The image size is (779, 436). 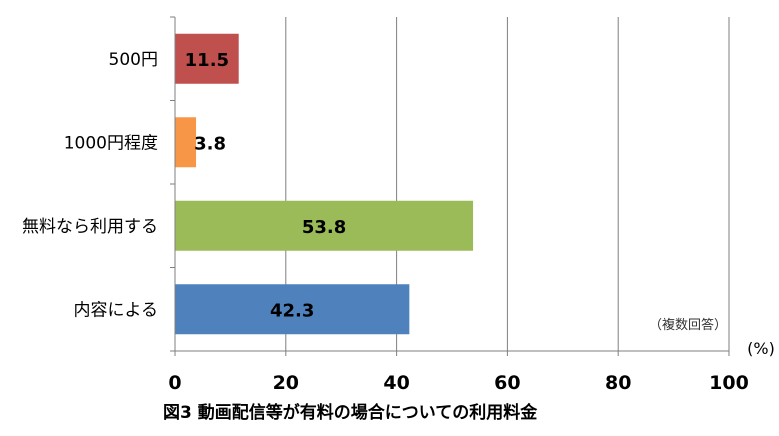 What do you see at coordinates (133, 60) in the screenshot?
I see `category-label-0: 500円` at bounding box center [133, 60].